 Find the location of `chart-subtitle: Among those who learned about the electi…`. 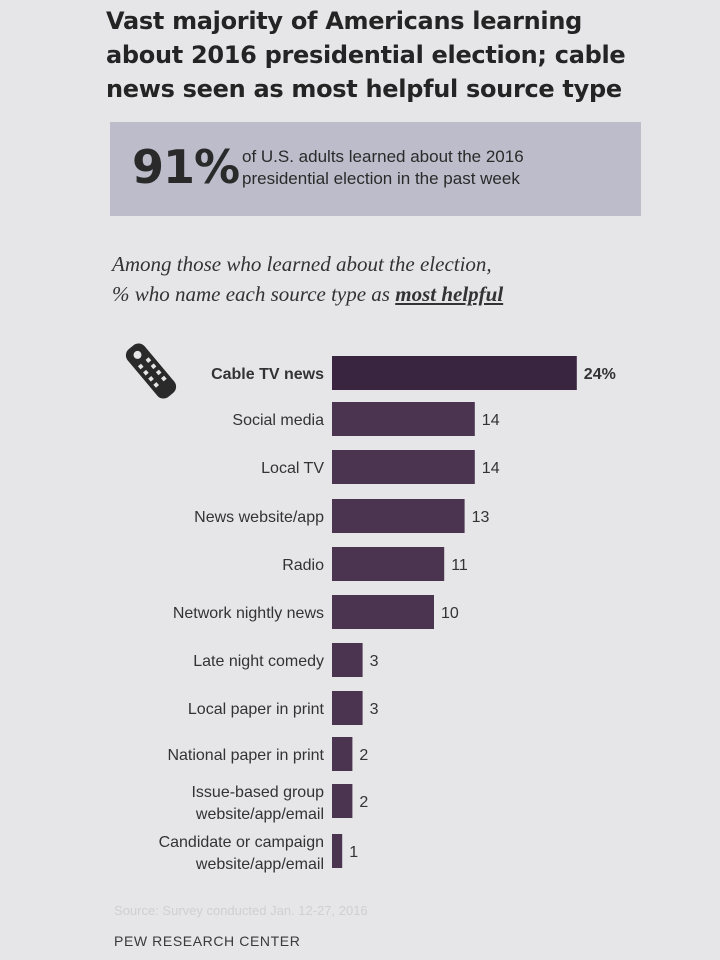

chart-subtitle: Among those who learned about the electi… is located at coordinates (392, 279).